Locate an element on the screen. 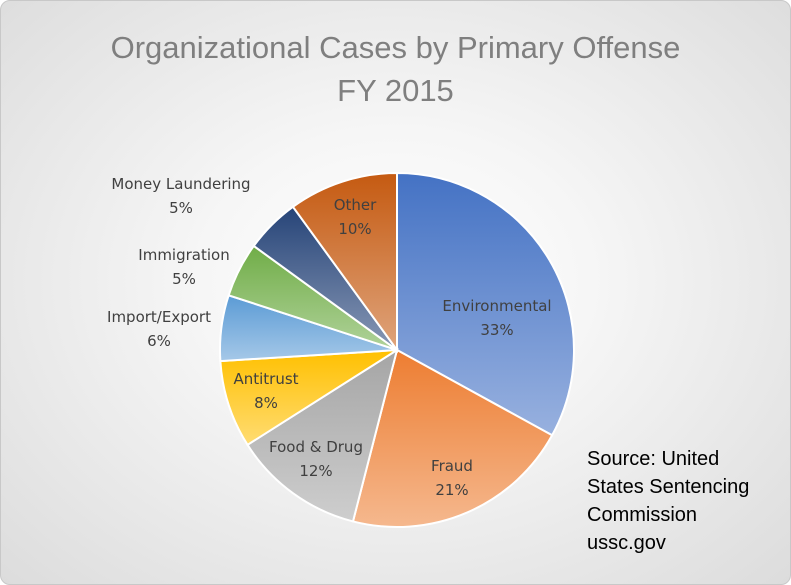 Image resolution: width=791 pixels, height=585 pixels. slice-label: Antitrust is located at coordinates (265, 379).